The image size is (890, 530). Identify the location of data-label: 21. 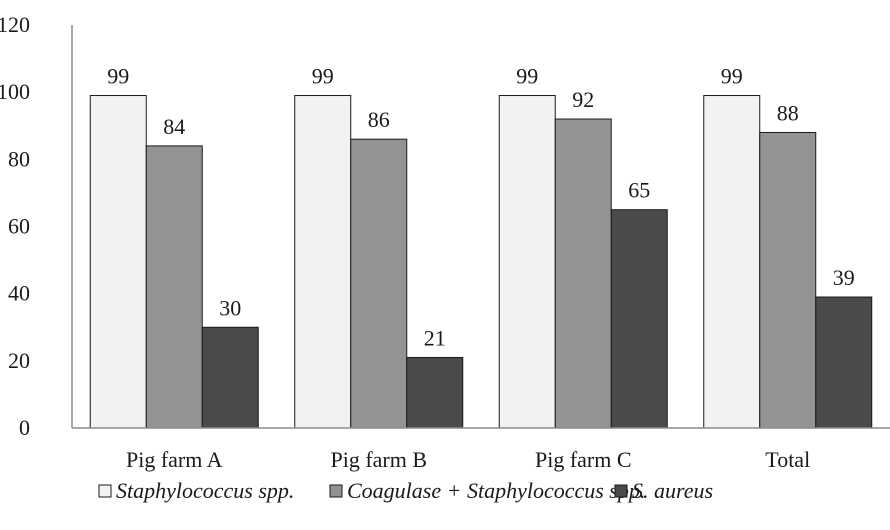
(435, 337).